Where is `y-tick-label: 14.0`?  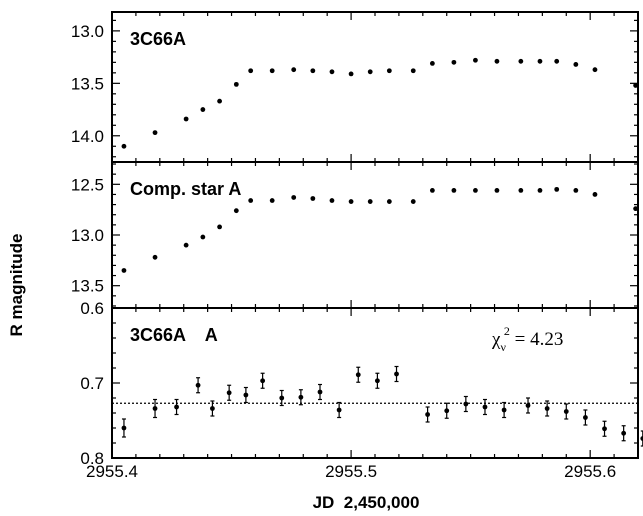
y-tick-label: 14.0 is located at coordinates (87, 136).